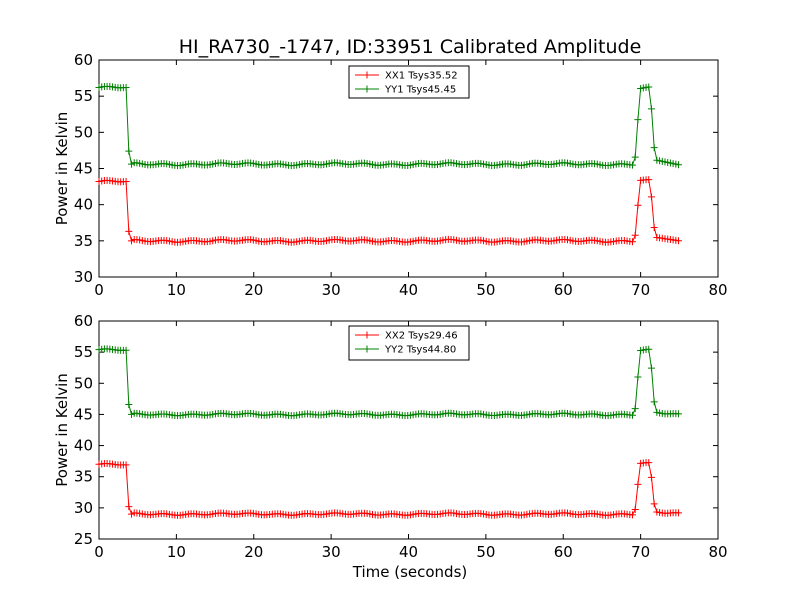 This screenshot has height=600, width=800. I want to click on legend: XX1 Tsys35.52 YY1 Tsys45.45, so click(409, 82).